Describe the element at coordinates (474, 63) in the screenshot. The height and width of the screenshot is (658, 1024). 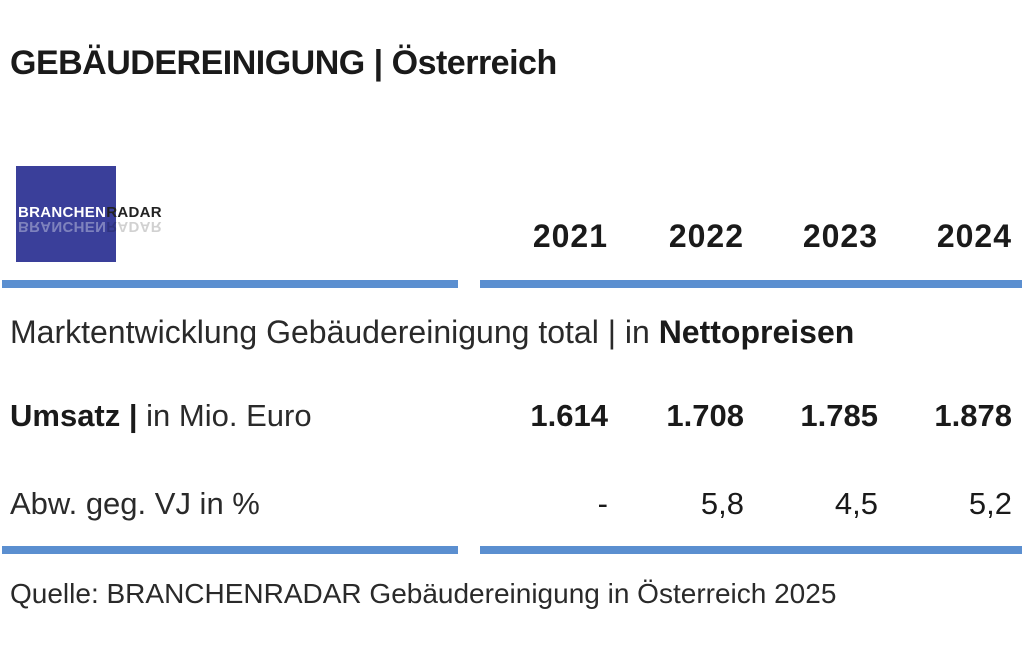
I see `title-country: Österreich` at that location.